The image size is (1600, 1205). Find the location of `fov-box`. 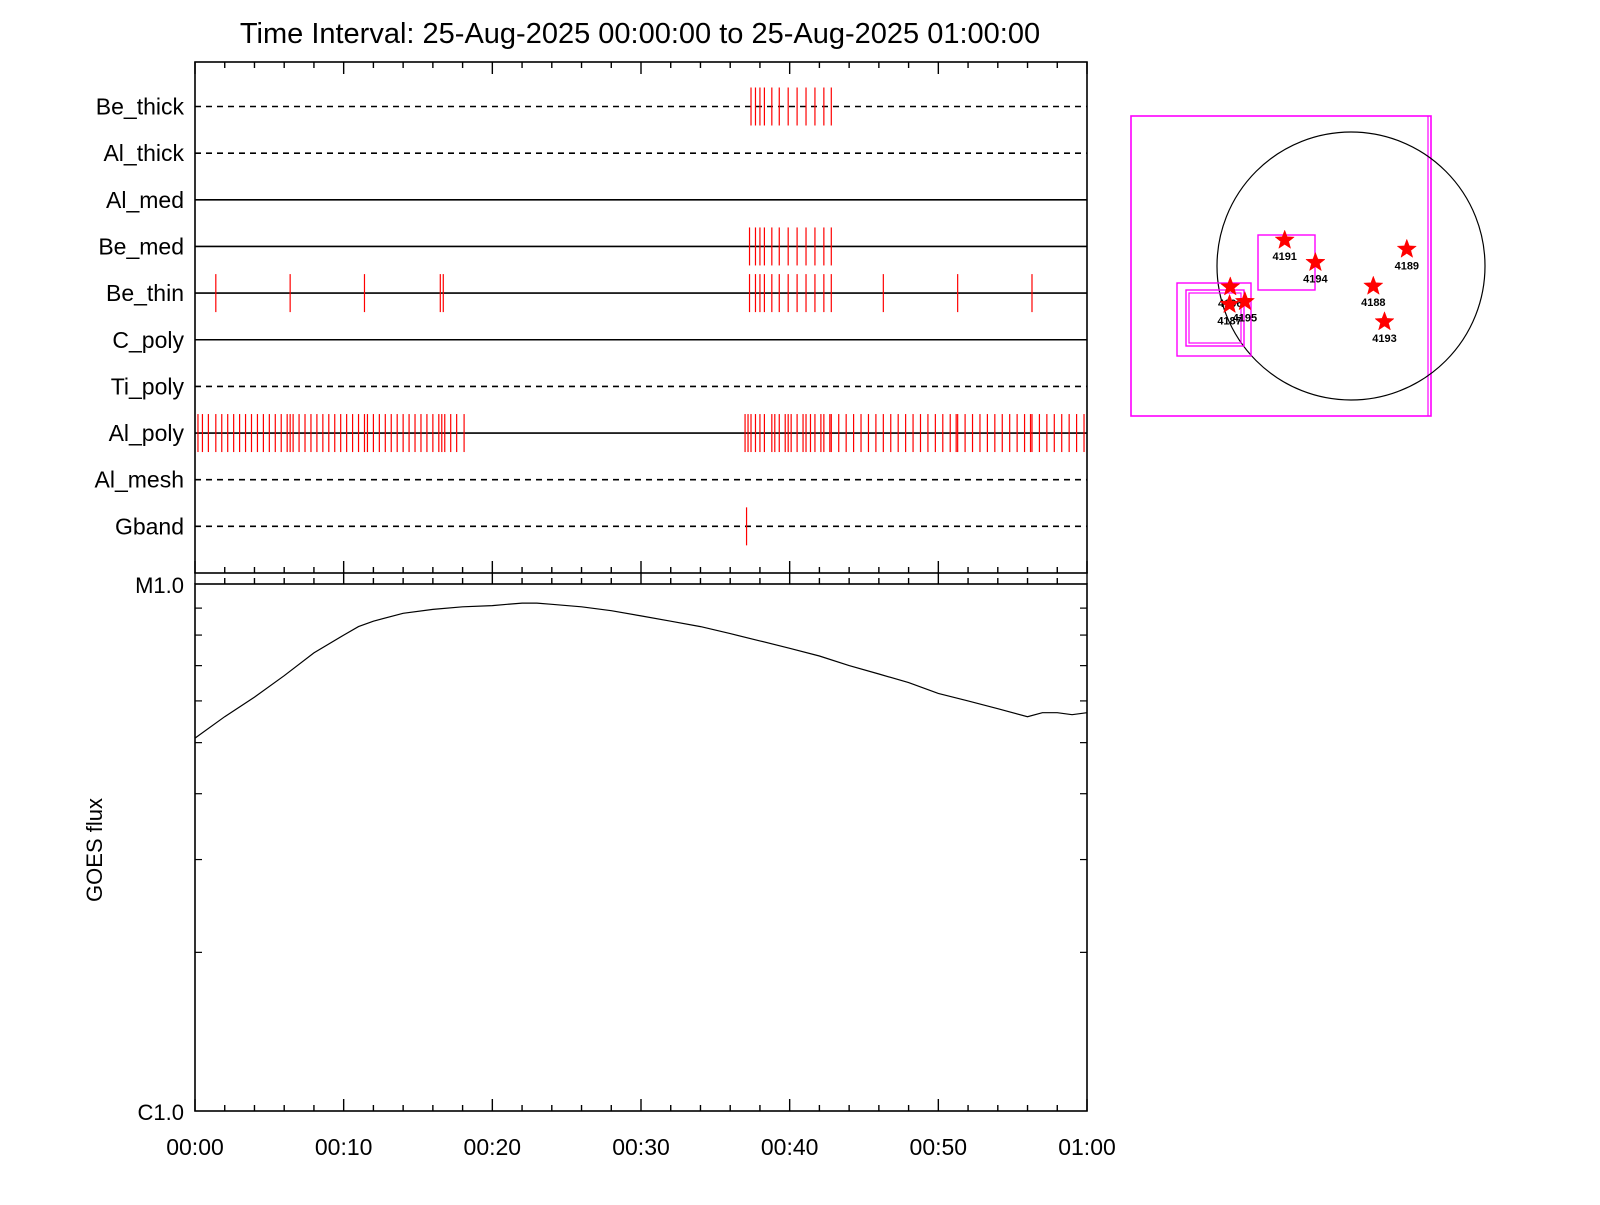

fov-box is located at coordinates (1281, 266).